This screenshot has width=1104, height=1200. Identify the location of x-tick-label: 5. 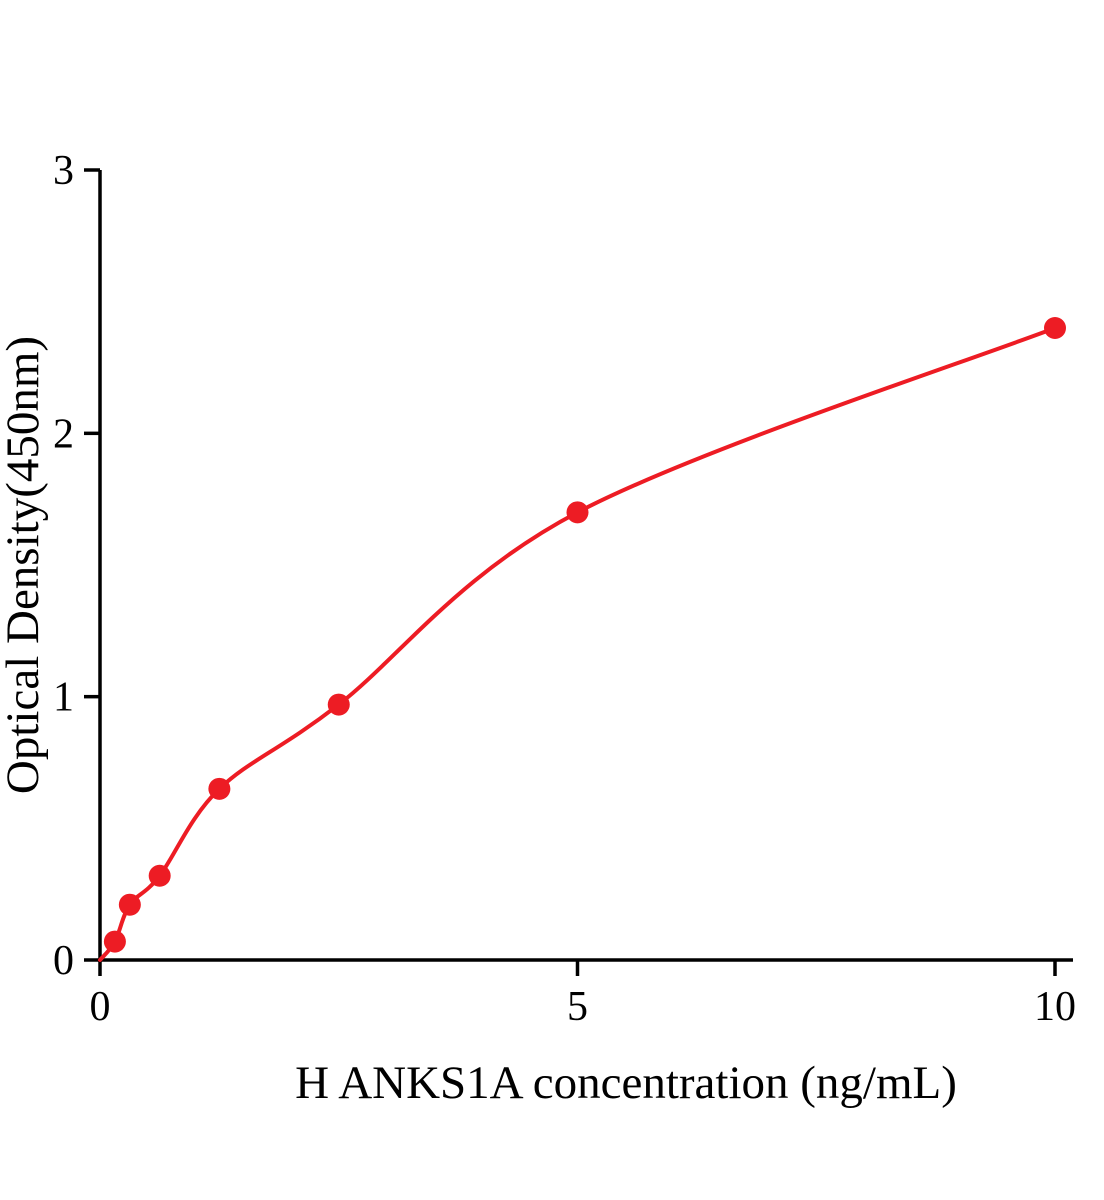
(577, 1007).